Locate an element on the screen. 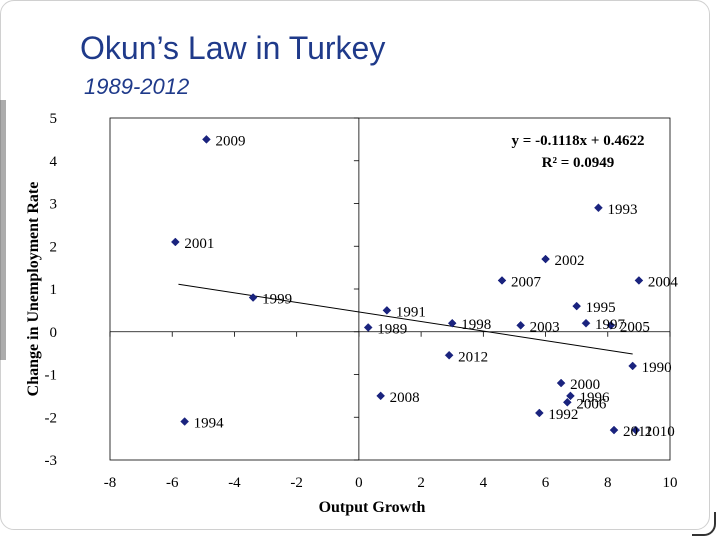  data-point-1994 is located at coordinates (185, 421).